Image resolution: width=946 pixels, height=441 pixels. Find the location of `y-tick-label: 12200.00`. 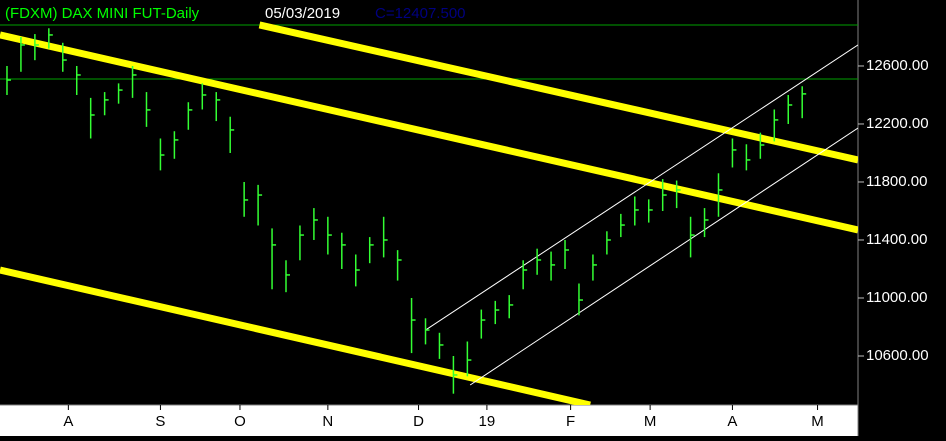

y-tick-label: 12200.00 is located at coordinates (897, 123).